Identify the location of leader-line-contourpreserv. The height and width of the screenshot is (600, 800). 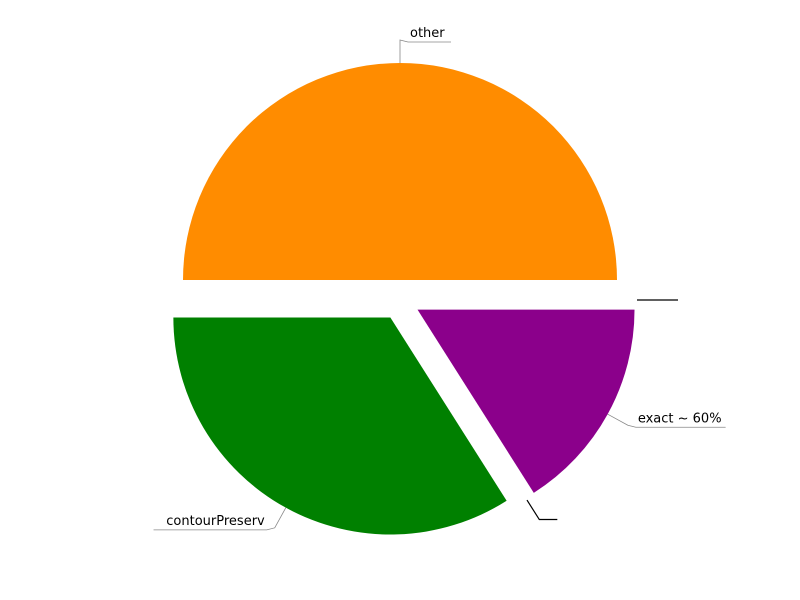
(220, 519).